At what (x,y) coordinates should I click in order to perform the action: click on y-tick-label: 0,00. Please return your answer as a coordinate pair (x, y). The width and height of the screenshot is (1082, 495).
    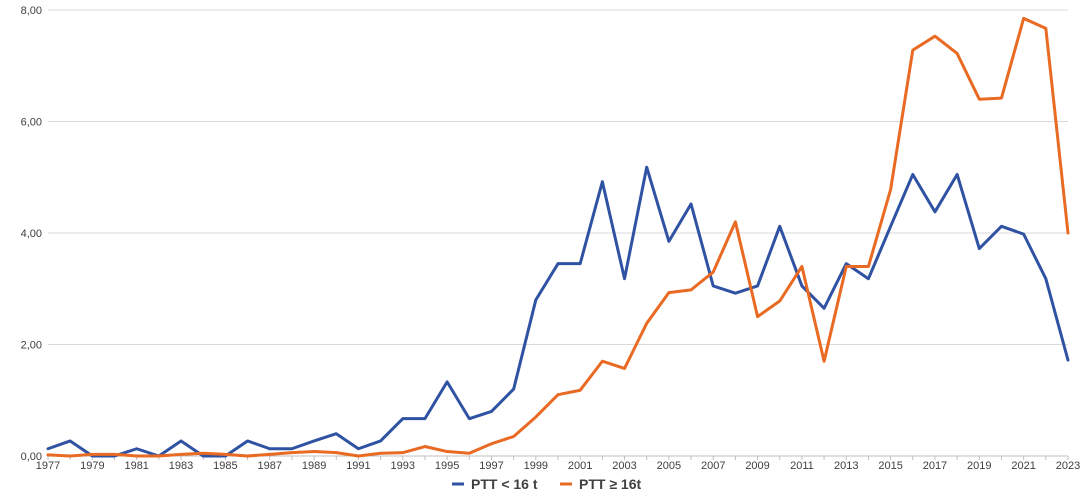
    Looking at the image, I should click on (31, 457).